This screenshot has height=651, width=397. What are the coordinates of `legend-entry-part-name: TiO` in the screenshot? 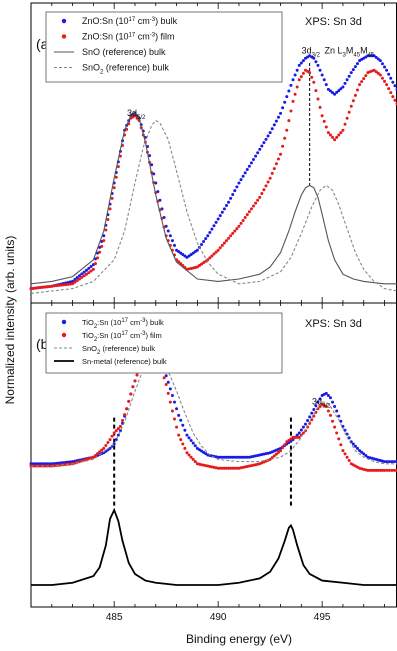 It's located at (88, 335).